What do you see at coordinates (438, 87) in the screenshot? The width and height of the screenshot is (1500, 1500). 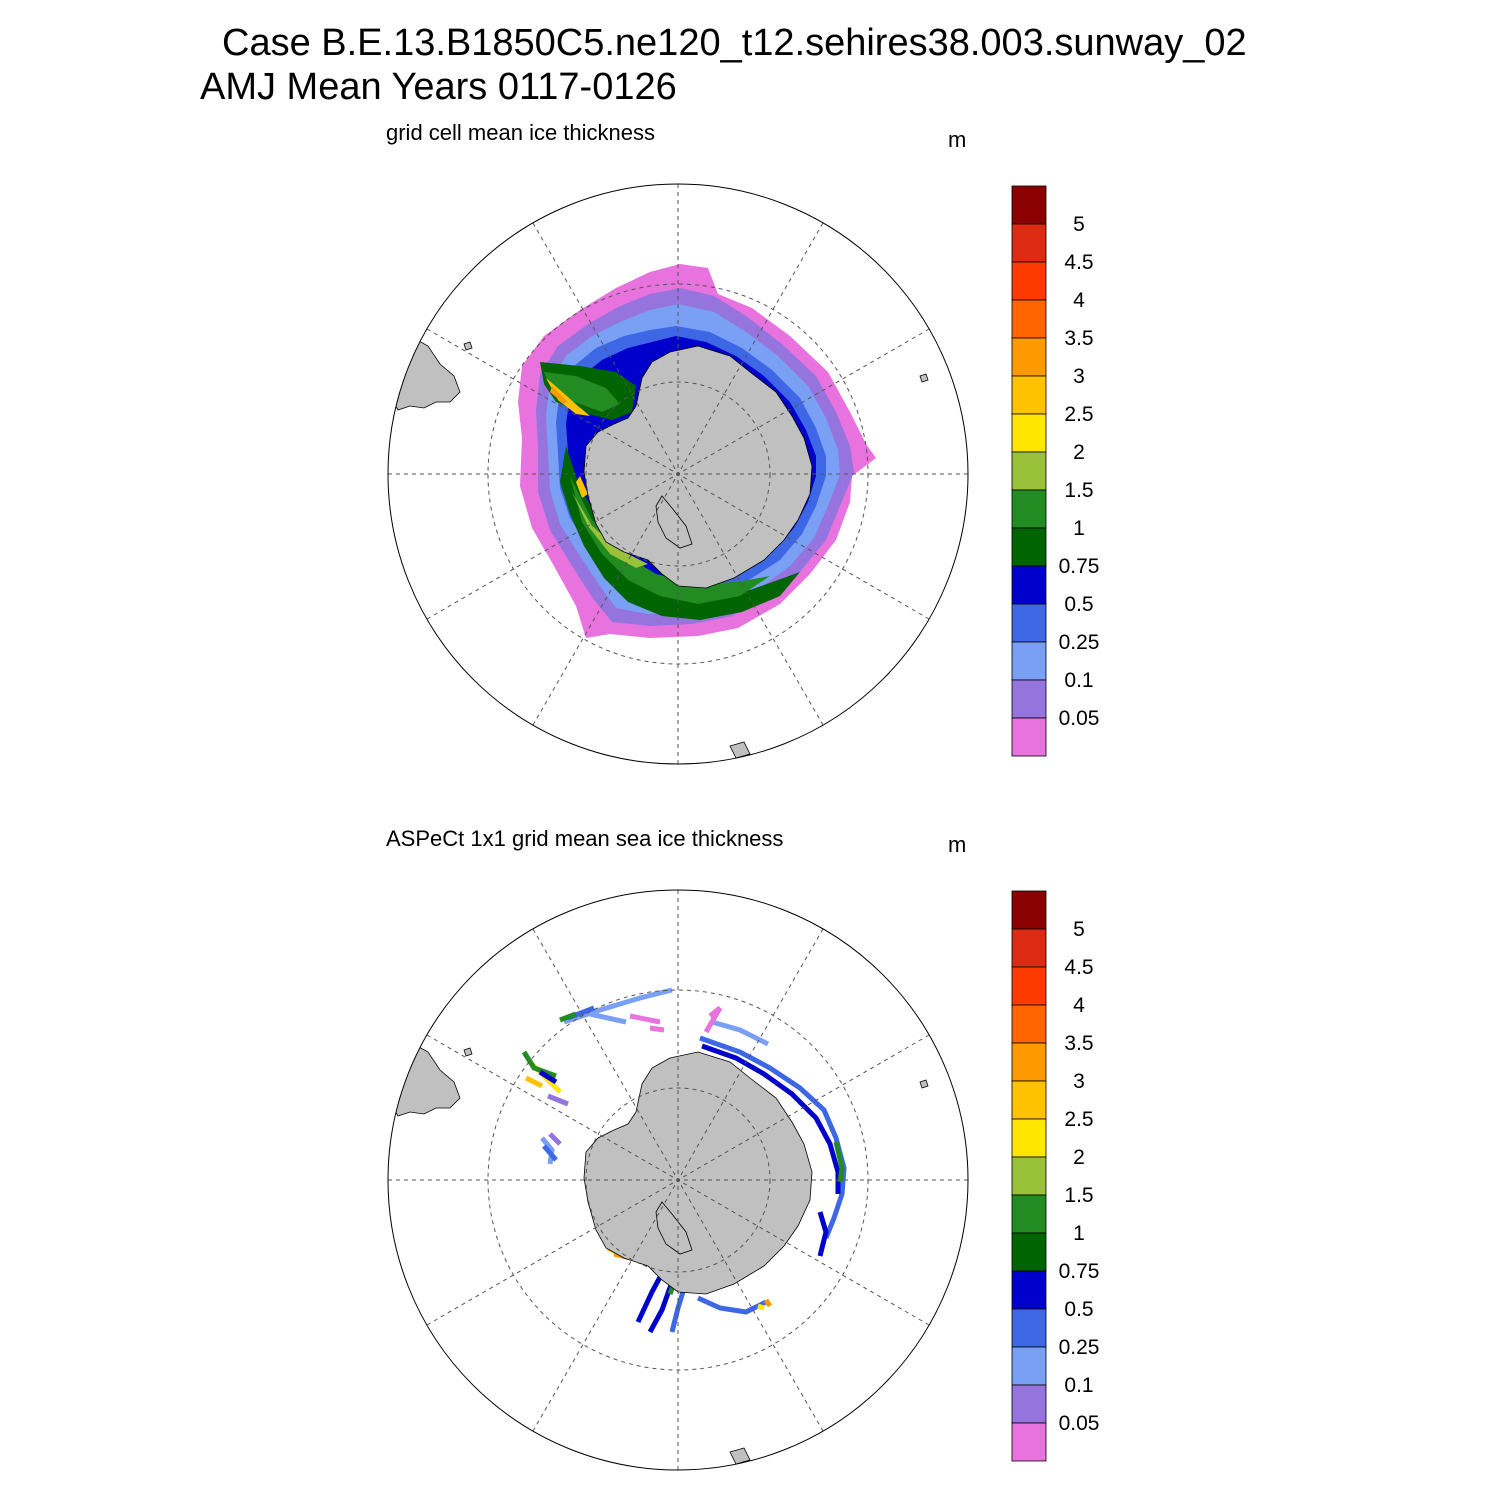 I see `figure-title-line-2: AMJ Mean Years 0117-0126` at bounding box center [438, 87].